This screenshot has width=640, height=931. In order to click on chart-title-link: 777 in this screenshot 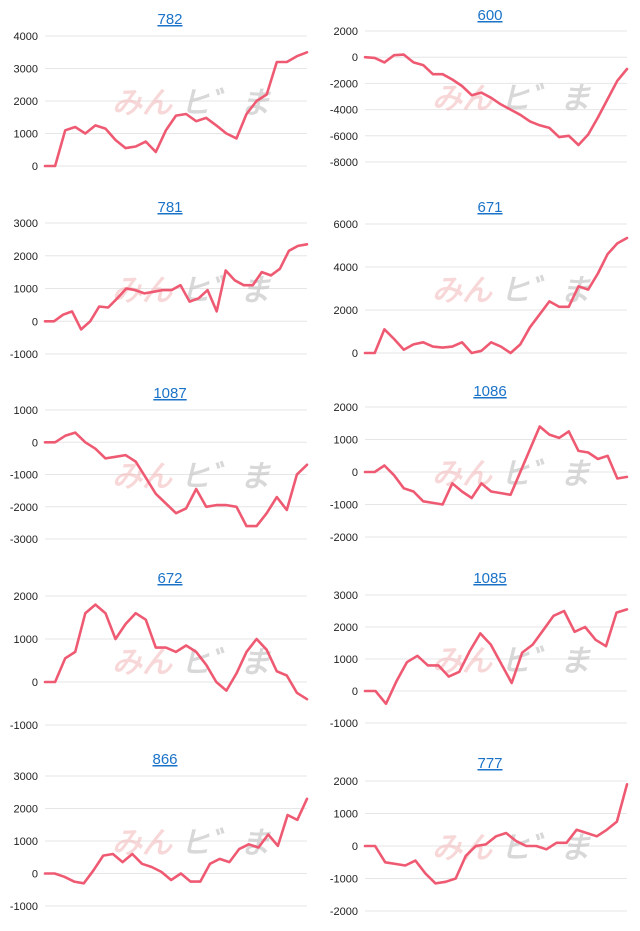, I will do `click(489, 763)`.